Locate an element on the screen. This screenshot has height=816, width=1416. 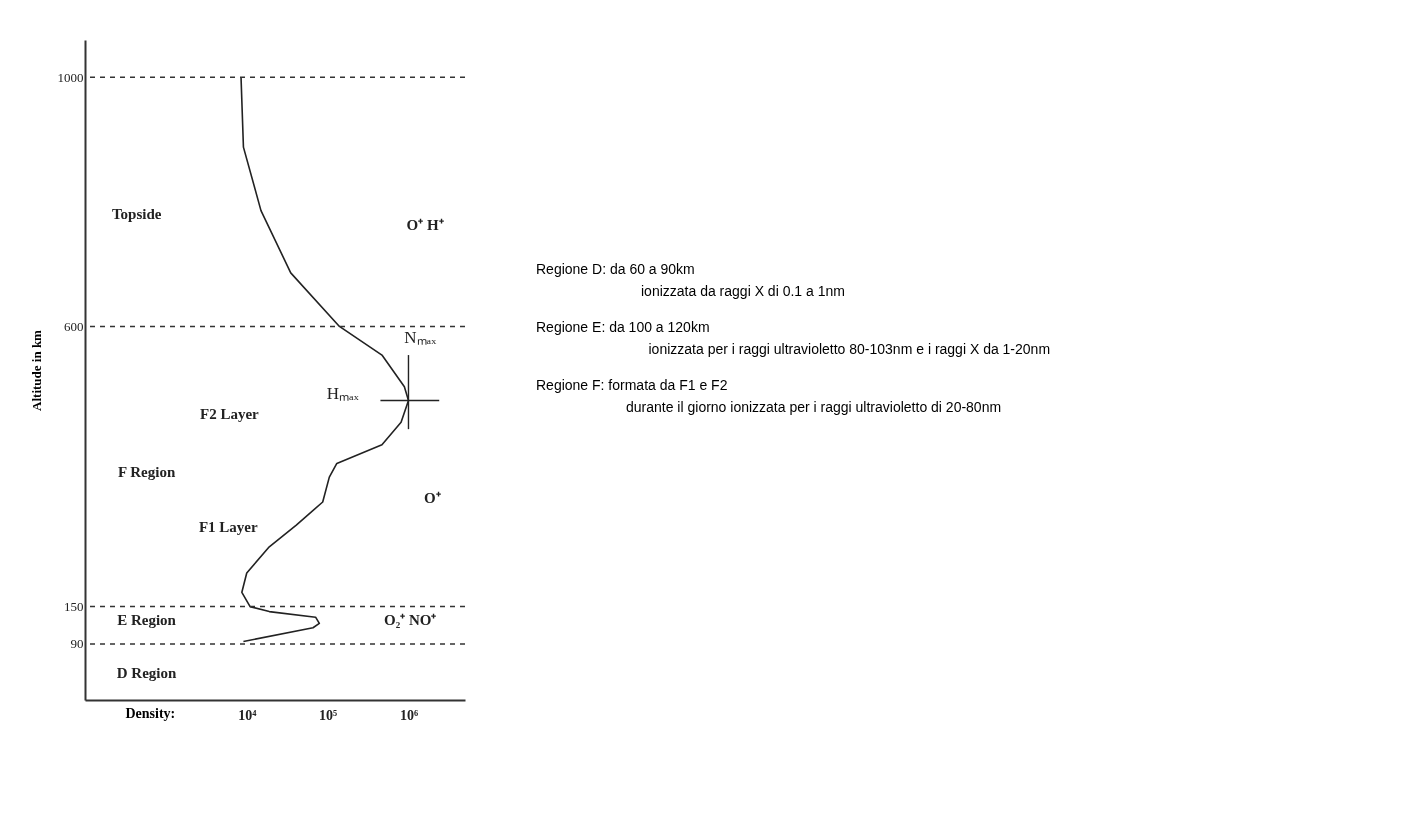
x-tick-label: 10⁴ is located at coordinates (248, 715).